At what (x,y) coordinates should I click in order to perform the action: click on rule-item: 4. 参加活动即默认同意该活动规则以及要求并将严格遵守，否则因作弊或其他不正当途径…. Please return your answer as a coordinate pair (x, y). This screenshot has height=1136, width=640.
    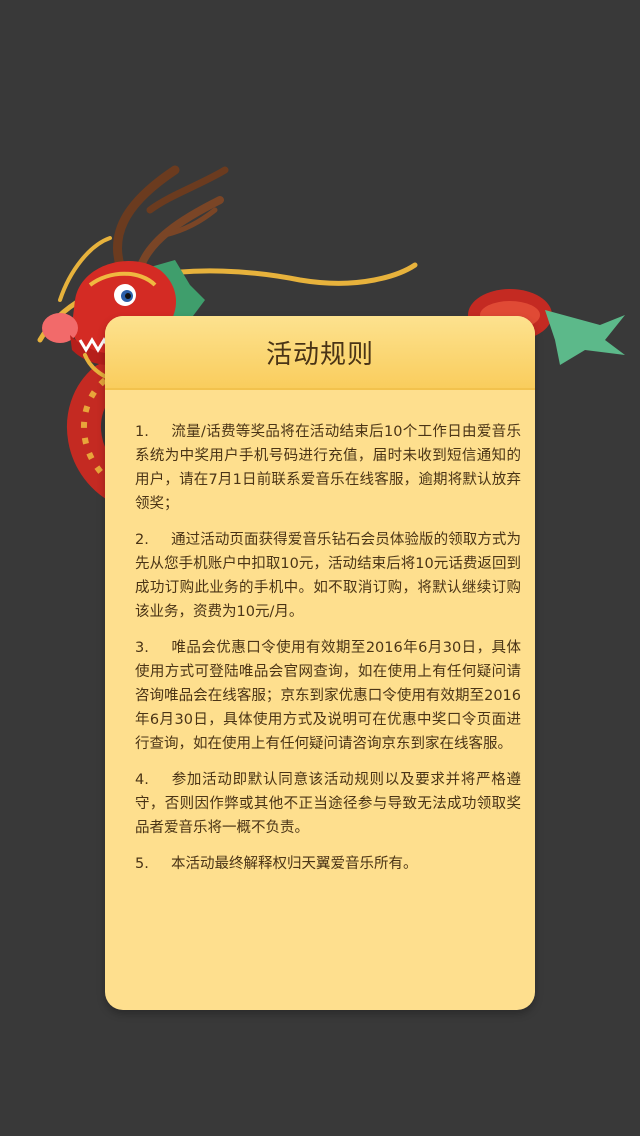
    Looking at the image, I should click on (328, 804).